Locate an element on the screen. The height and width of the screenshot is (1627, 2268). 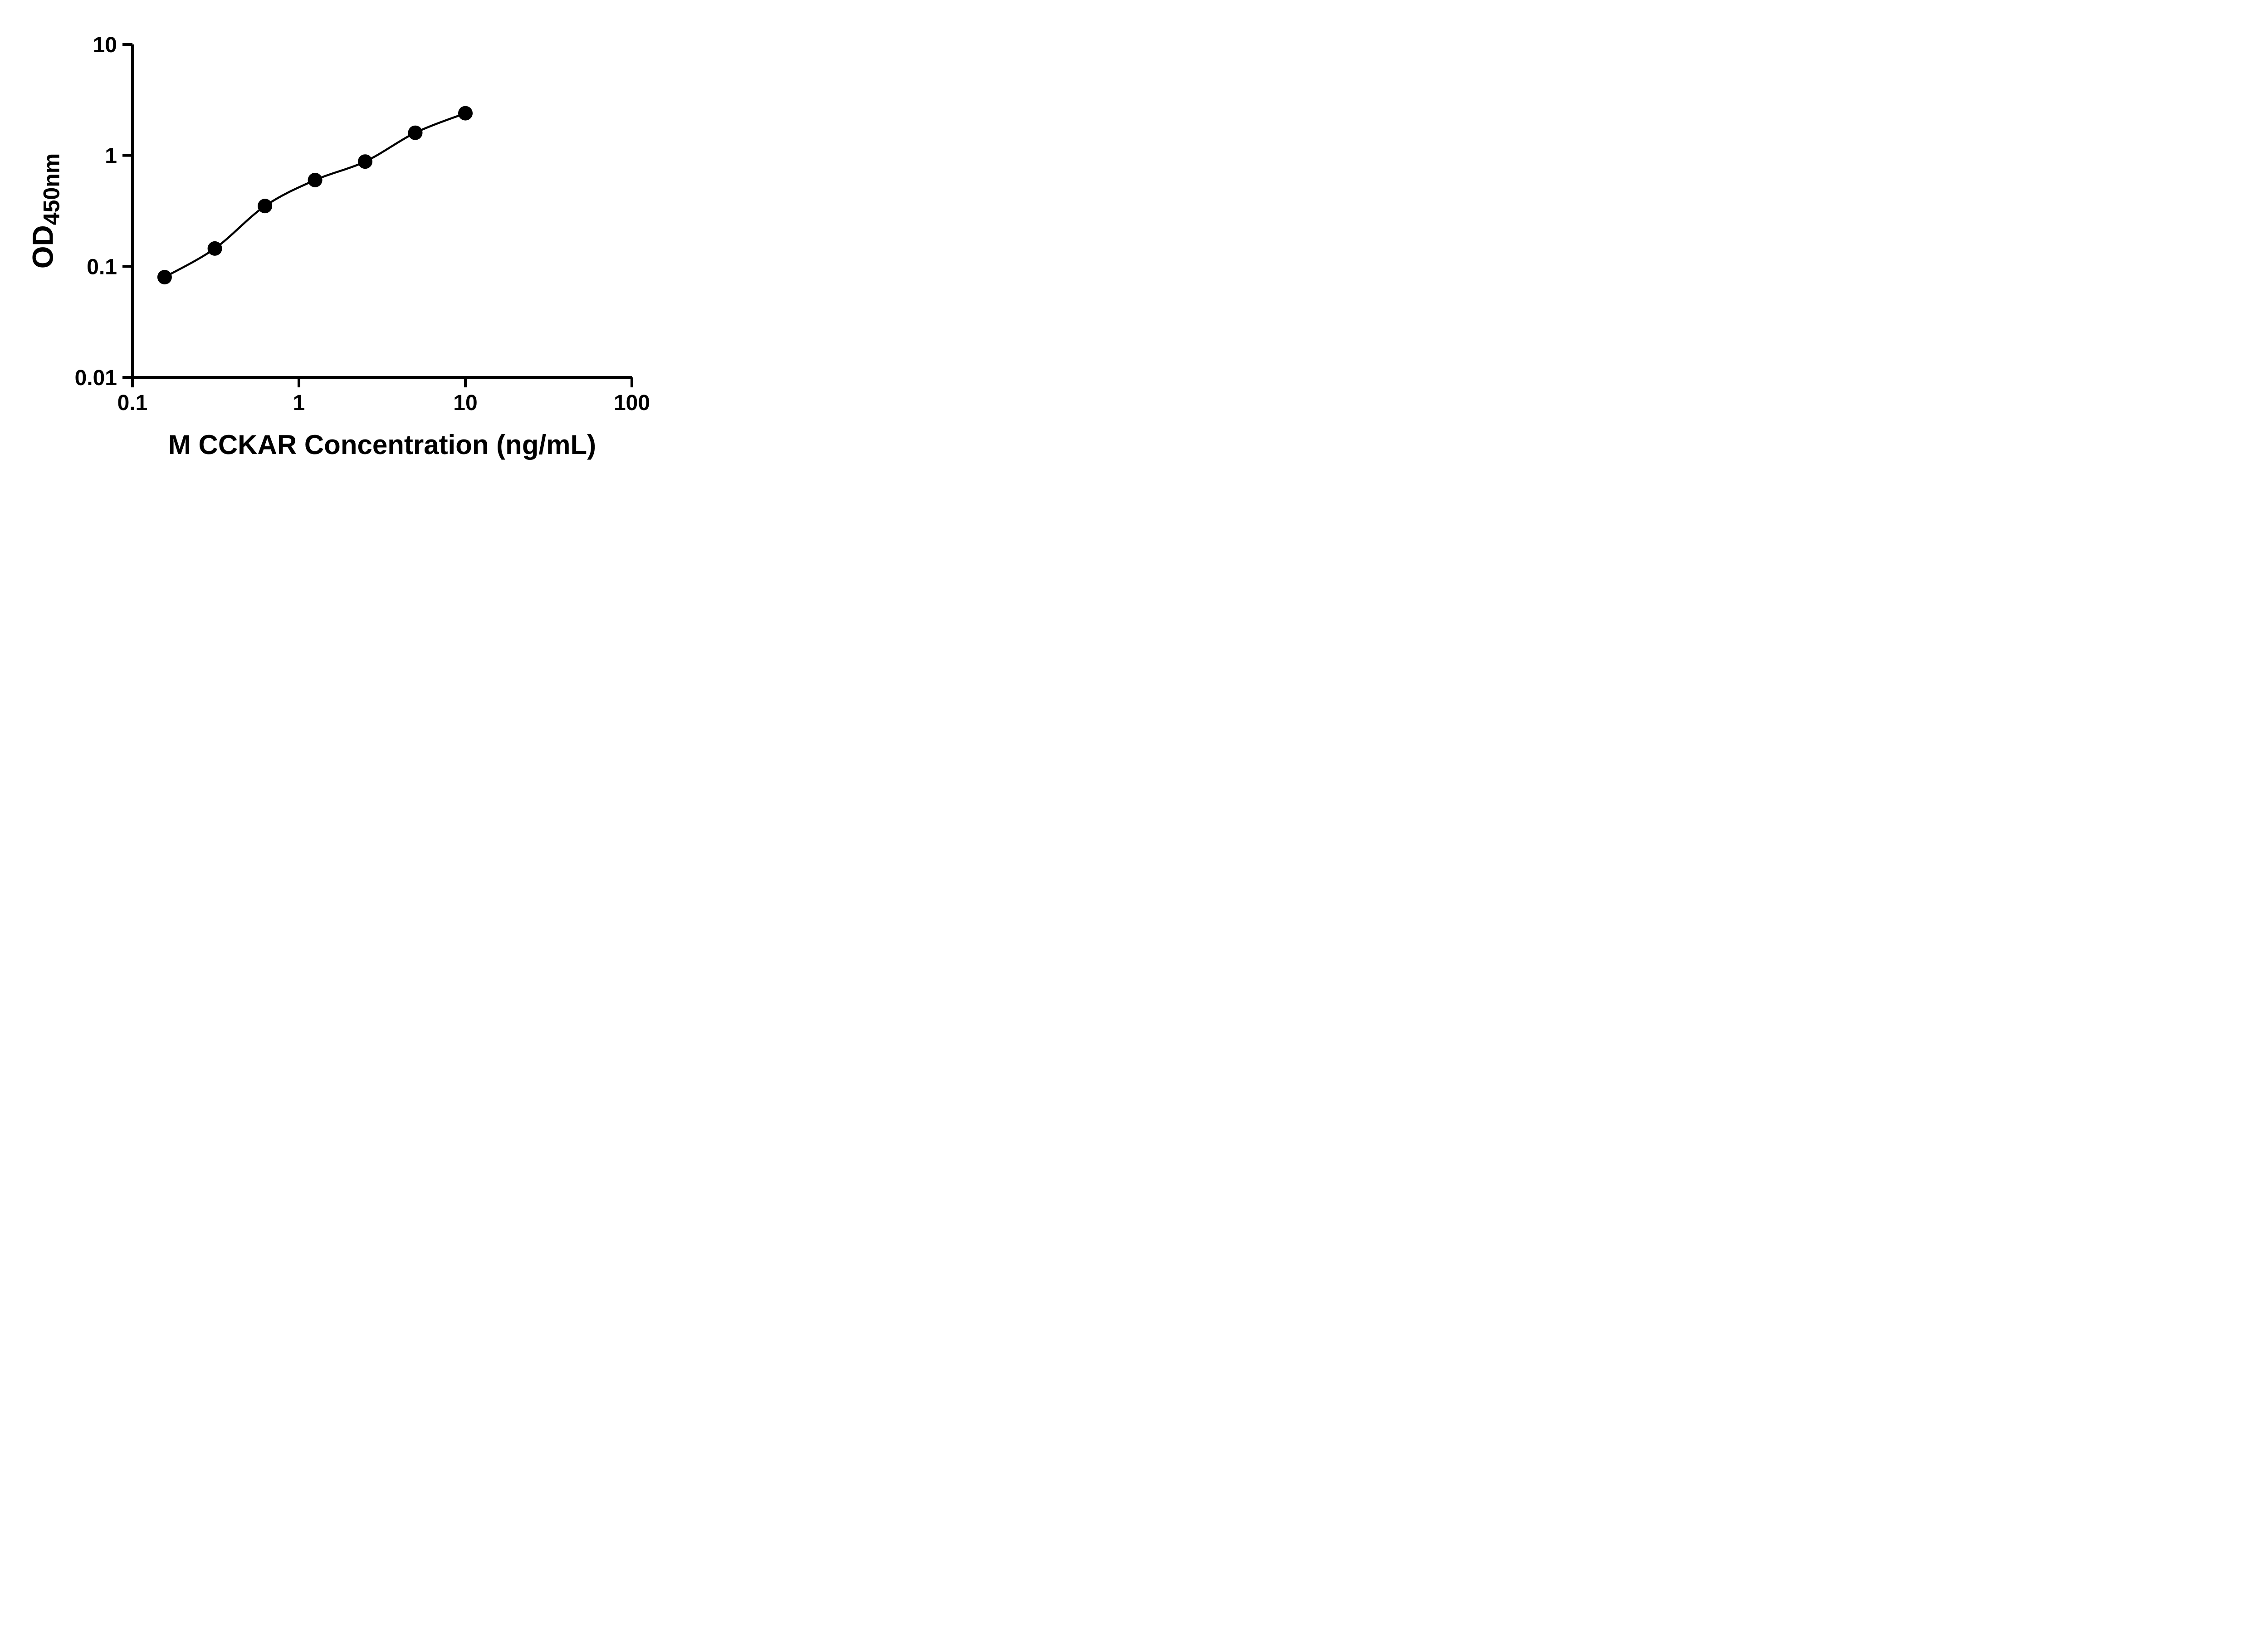
y-axis-title-main: OD is located at coordinates (43, 247).